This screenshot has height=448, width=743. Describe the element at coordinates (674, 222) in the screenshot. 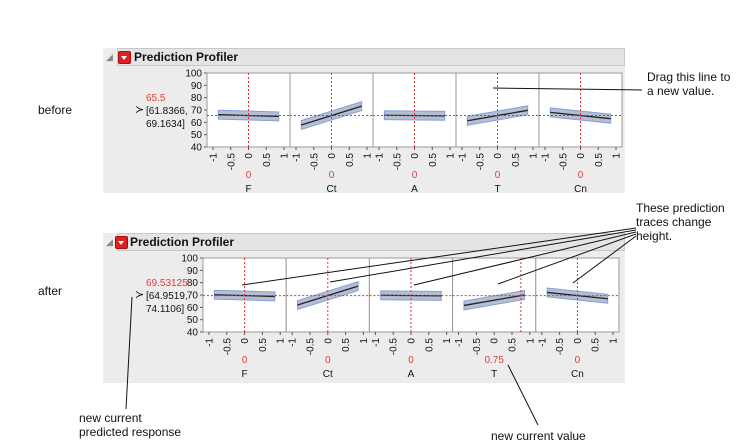

I see `callout-traces-2: traces change` at that location.